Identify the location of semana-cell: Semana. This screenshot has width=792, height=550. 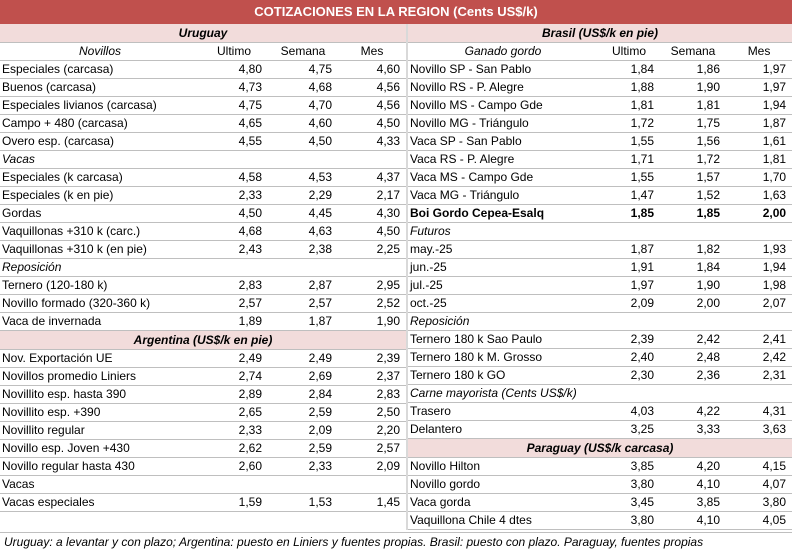
(303, 51).